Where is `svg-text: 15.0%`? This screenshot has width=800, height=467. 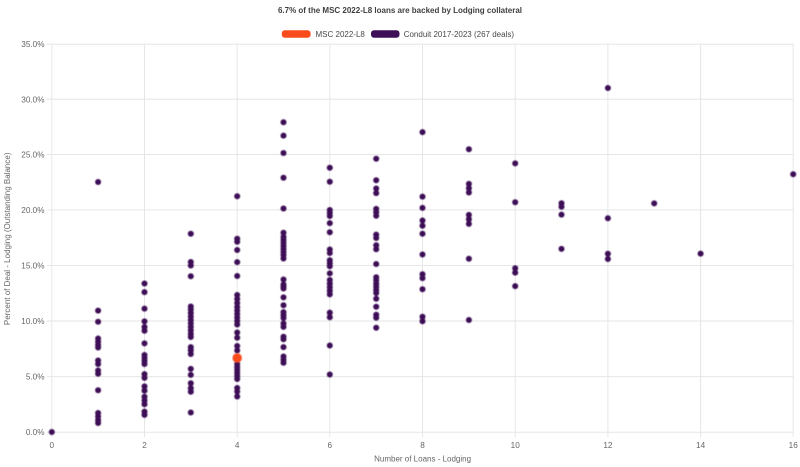 svg-text: 15.0% is located at coordinates (32, 266).